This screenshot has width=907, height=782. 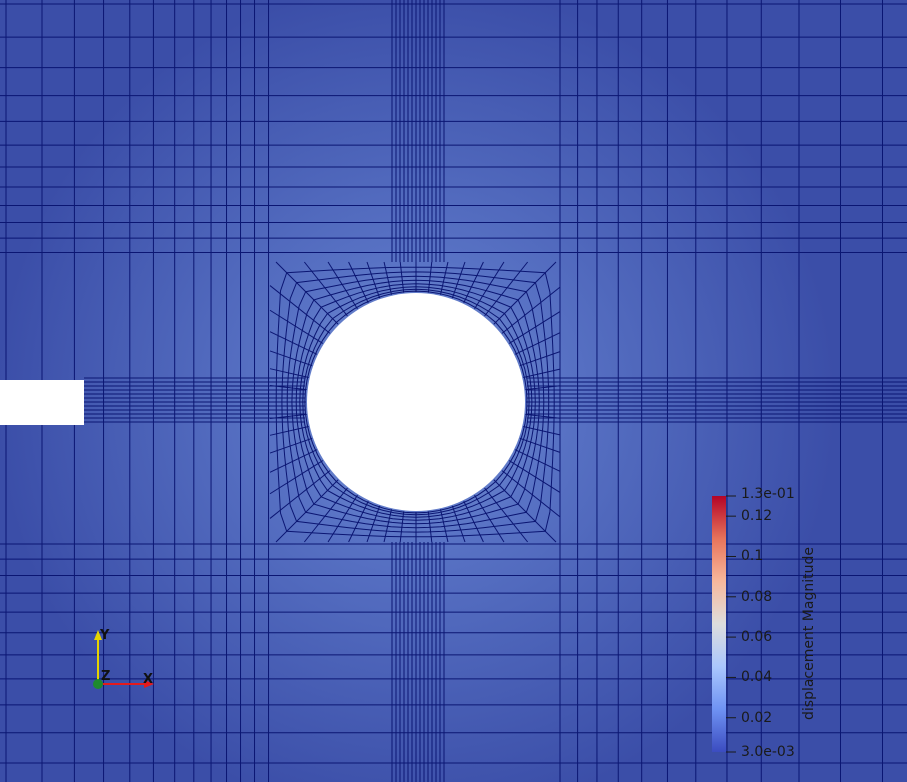 What do you see at coordinates (768, 752) in the screenshot?
I see `legend-min-label: 3.0e-03` at bounding box center [768, 752].